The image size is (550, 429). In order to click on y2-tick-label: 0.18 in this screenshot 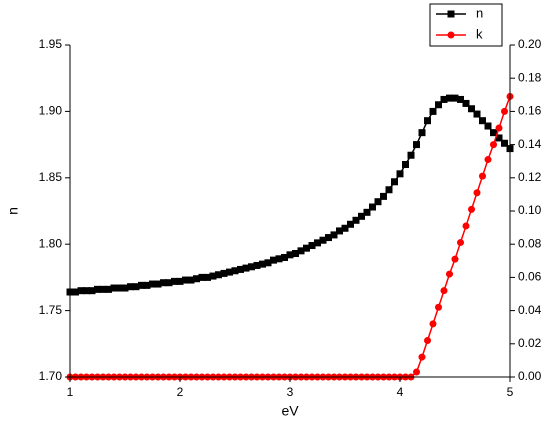, I will do `click(530, 77)`.